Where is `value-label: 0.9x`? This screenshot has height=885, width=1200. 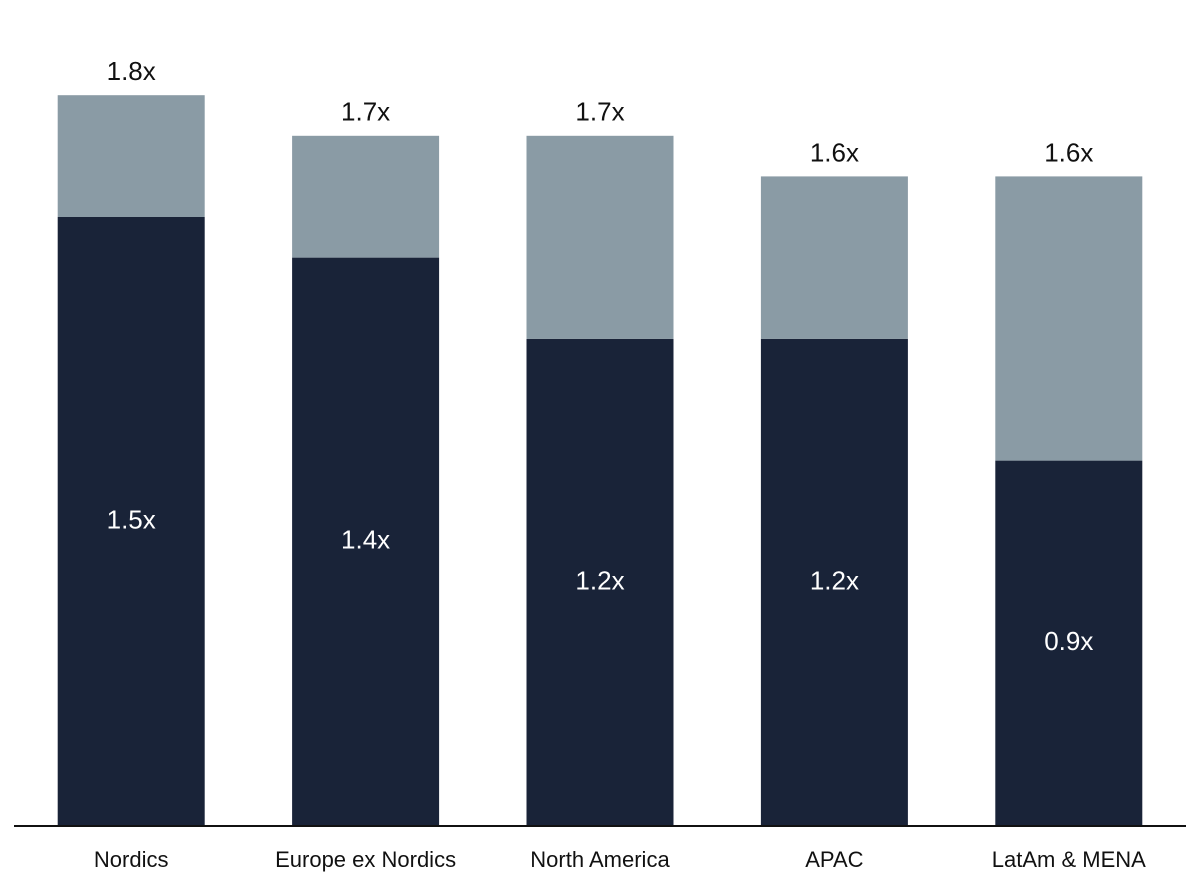
value-label: 0.9x is located at coordinates (1068, 641).